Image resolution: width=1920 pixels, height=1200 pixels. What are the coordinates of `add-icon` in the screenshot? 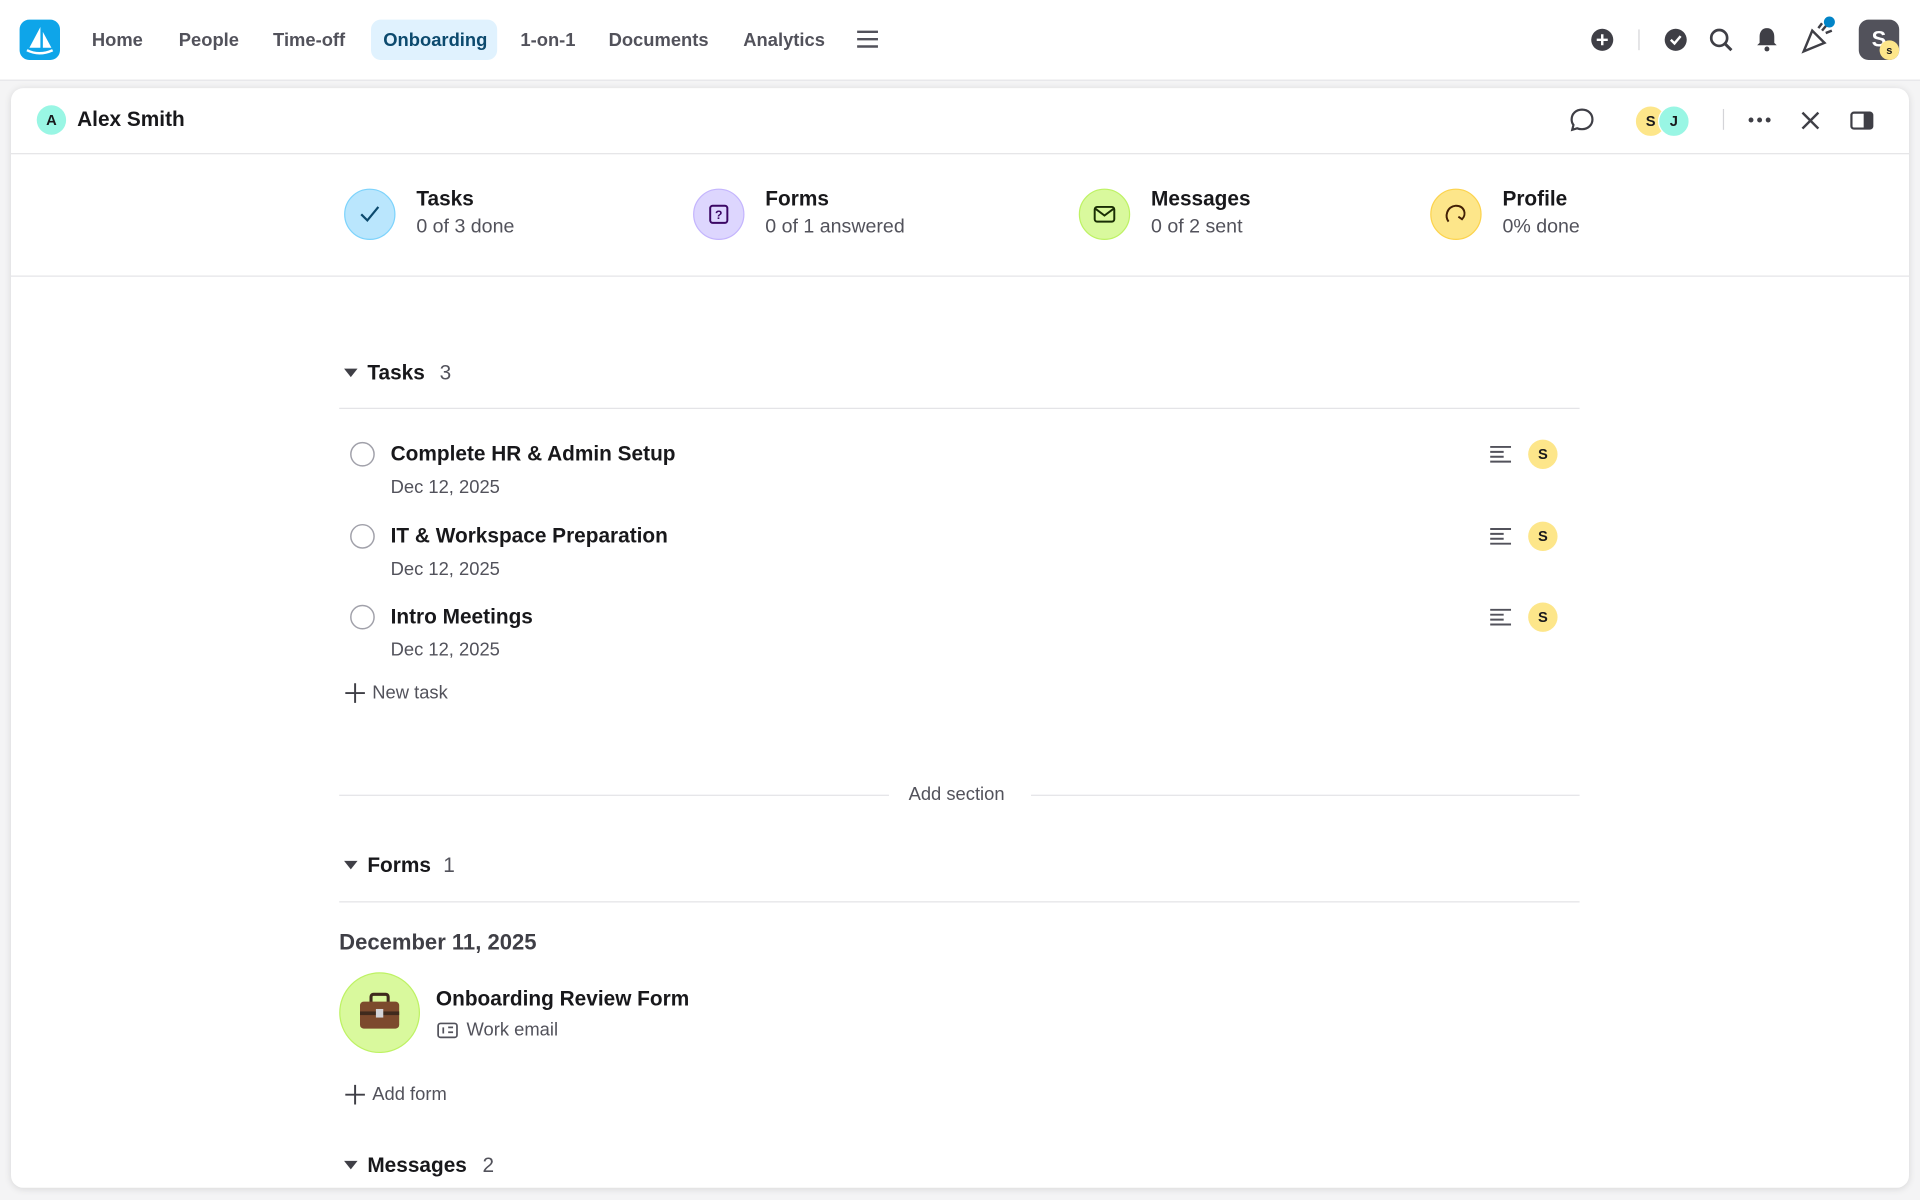 It's located at (1602, 39).